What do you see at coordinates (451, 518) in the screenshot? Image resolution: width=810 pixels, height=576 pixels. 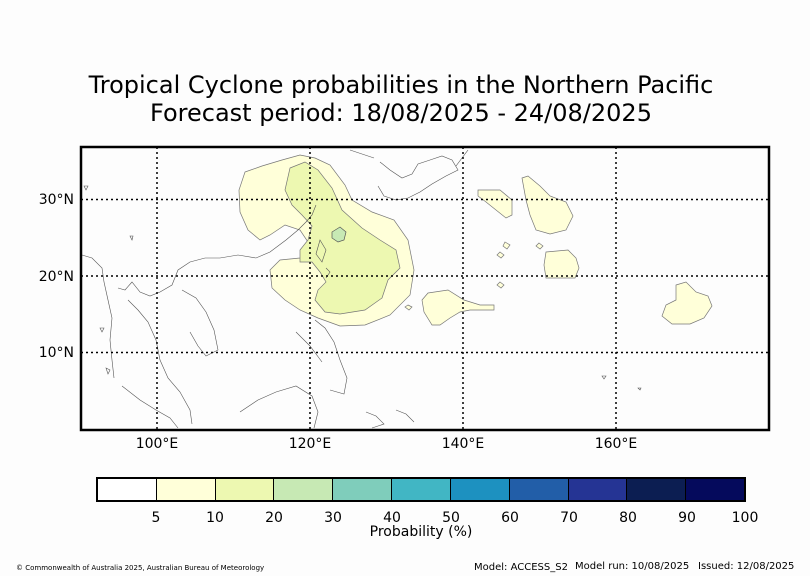 I see `colorbar-tick: 50` at bounding box center [451, 518].